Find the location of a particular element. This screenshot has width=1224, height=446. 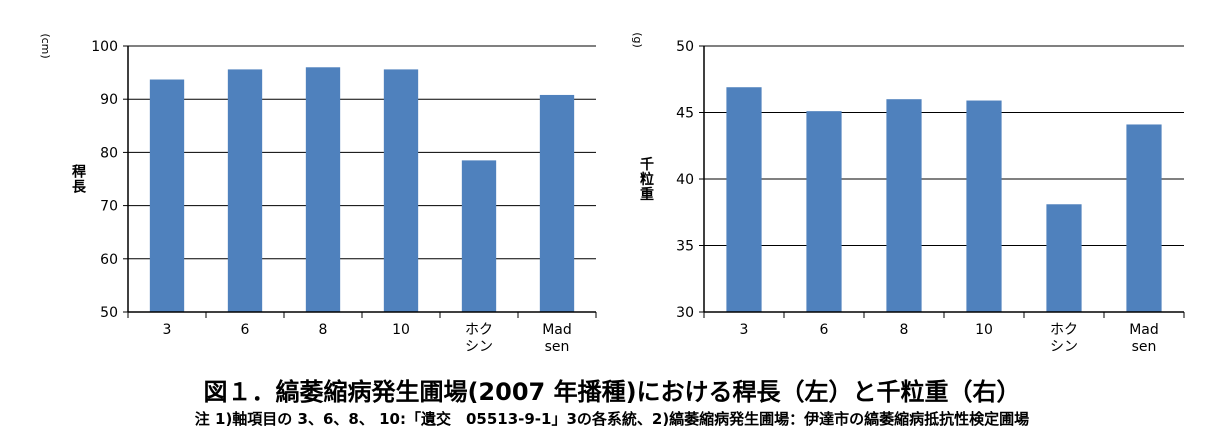

figure-caption: 図１．縞萎縮病発生圃場(2007 年播種)における稈長（左）と千粒重（右） is located at coordinates (612, 392).